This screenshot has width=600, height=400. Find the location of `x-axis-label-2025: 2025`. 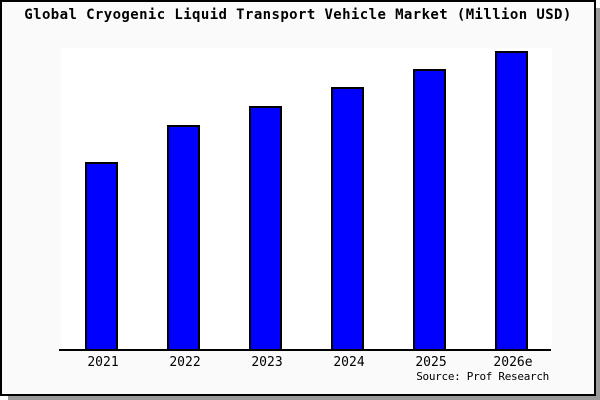

x-axis-label-2025: 2025 is located at coordinates (431, 362).